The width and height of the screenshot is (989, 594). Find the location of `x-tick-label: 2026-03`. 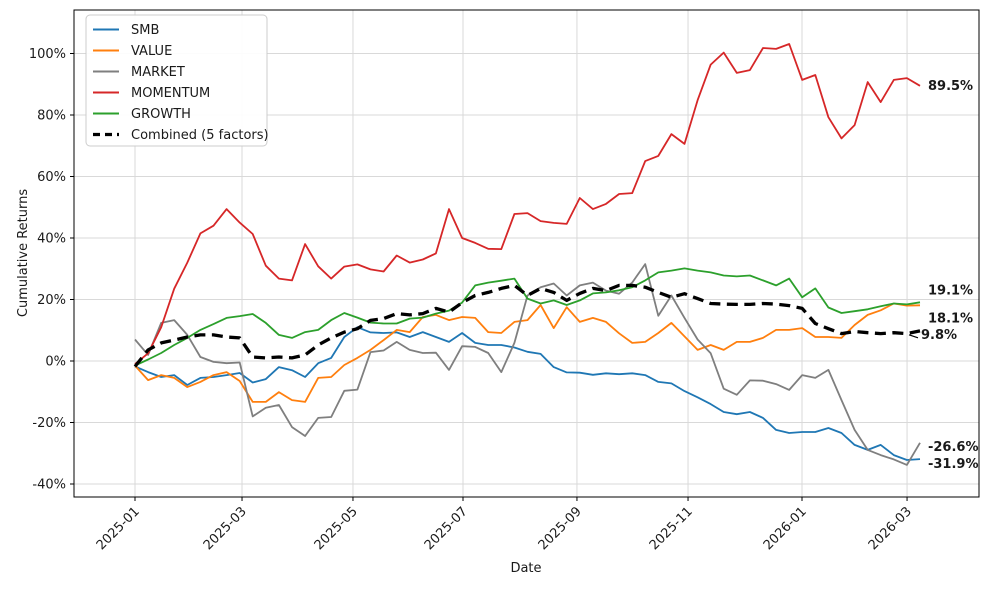

x-tick-label: 2026-03 is located at coordinates (890, 528).